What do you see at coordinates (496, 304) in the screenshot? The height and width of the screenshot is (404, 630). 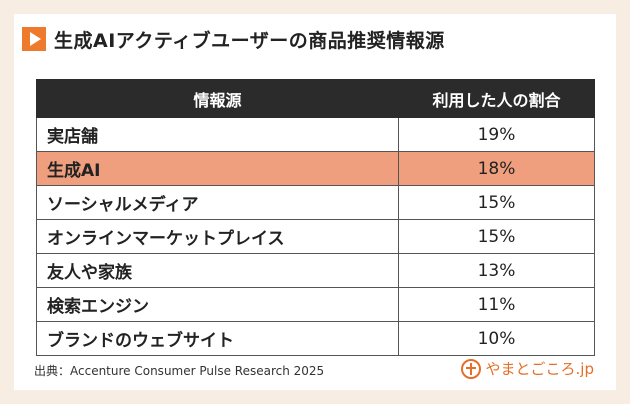 I see `share-cell: 11%` at bounding box center [496, 304].